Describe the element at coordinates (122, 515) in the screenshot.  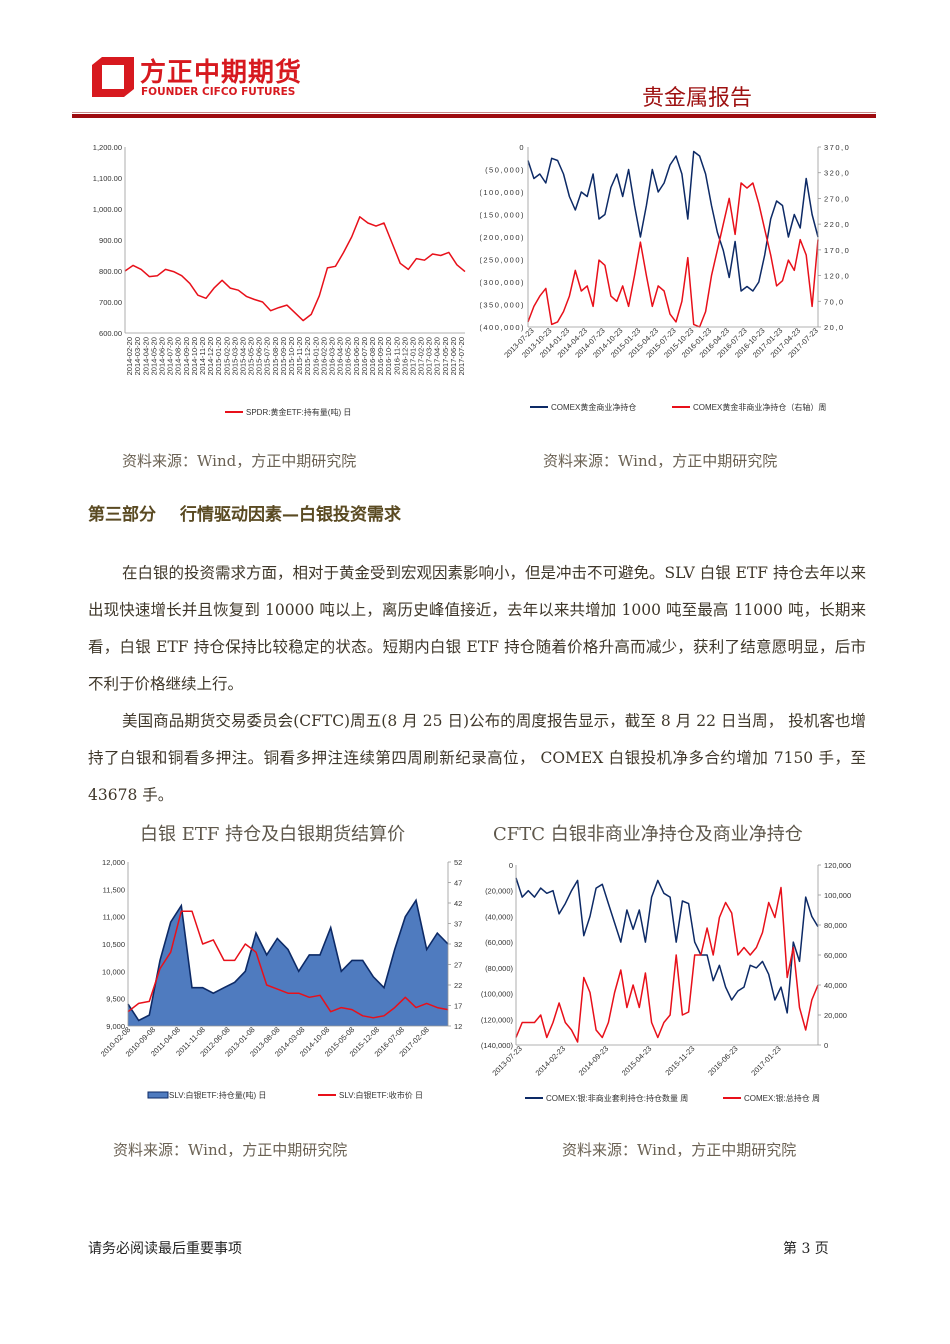
I see `section-part: 第三部分` at that location.